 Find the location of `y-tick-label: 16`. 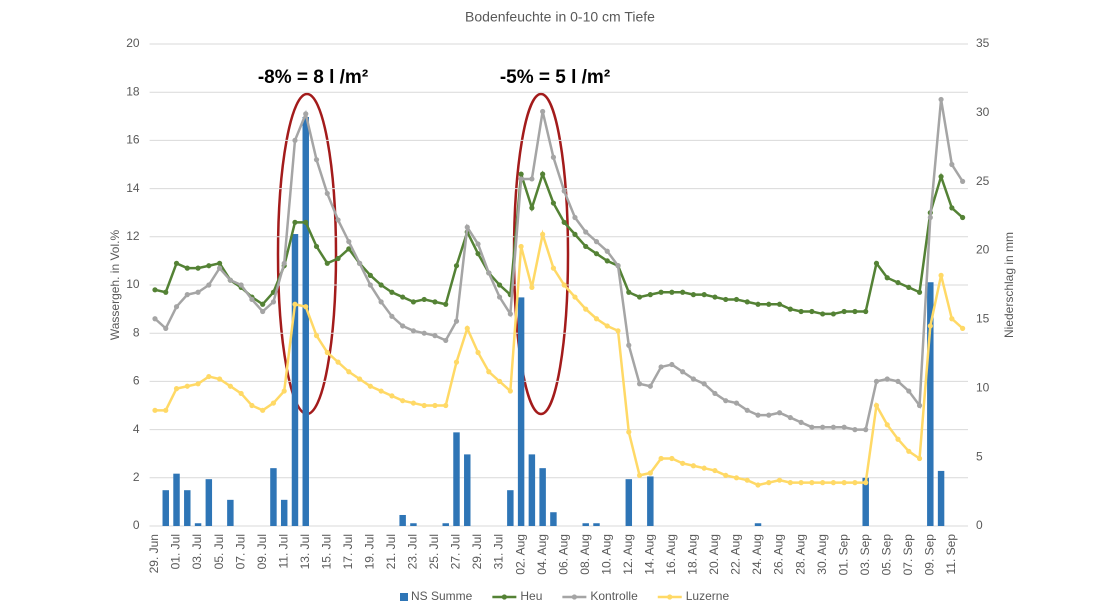

y-tick-label: 16 is located at coordinates (133, 140).